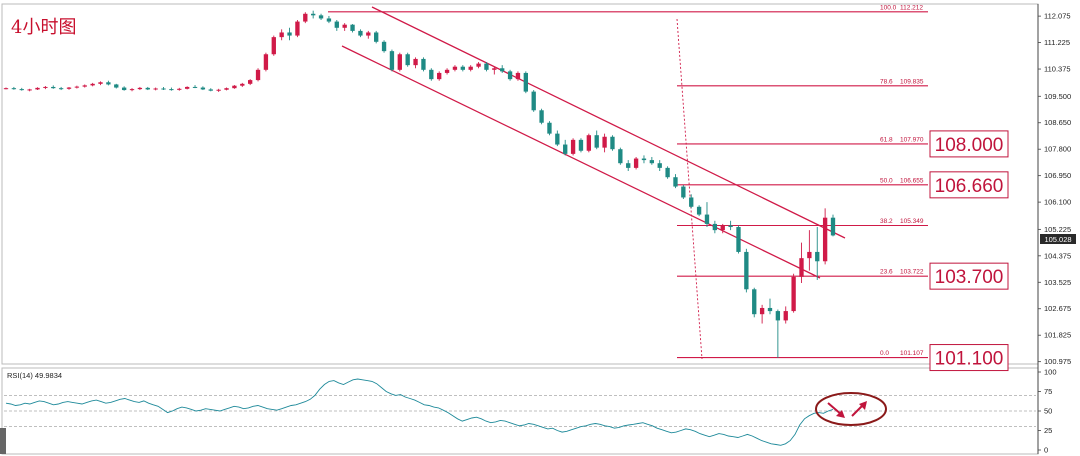 The width and height of the screenshot is (1080, 456). Describe the element at coordinates (969, 145) in the screenshot. I see `key-level-label: 108.000` at that location.